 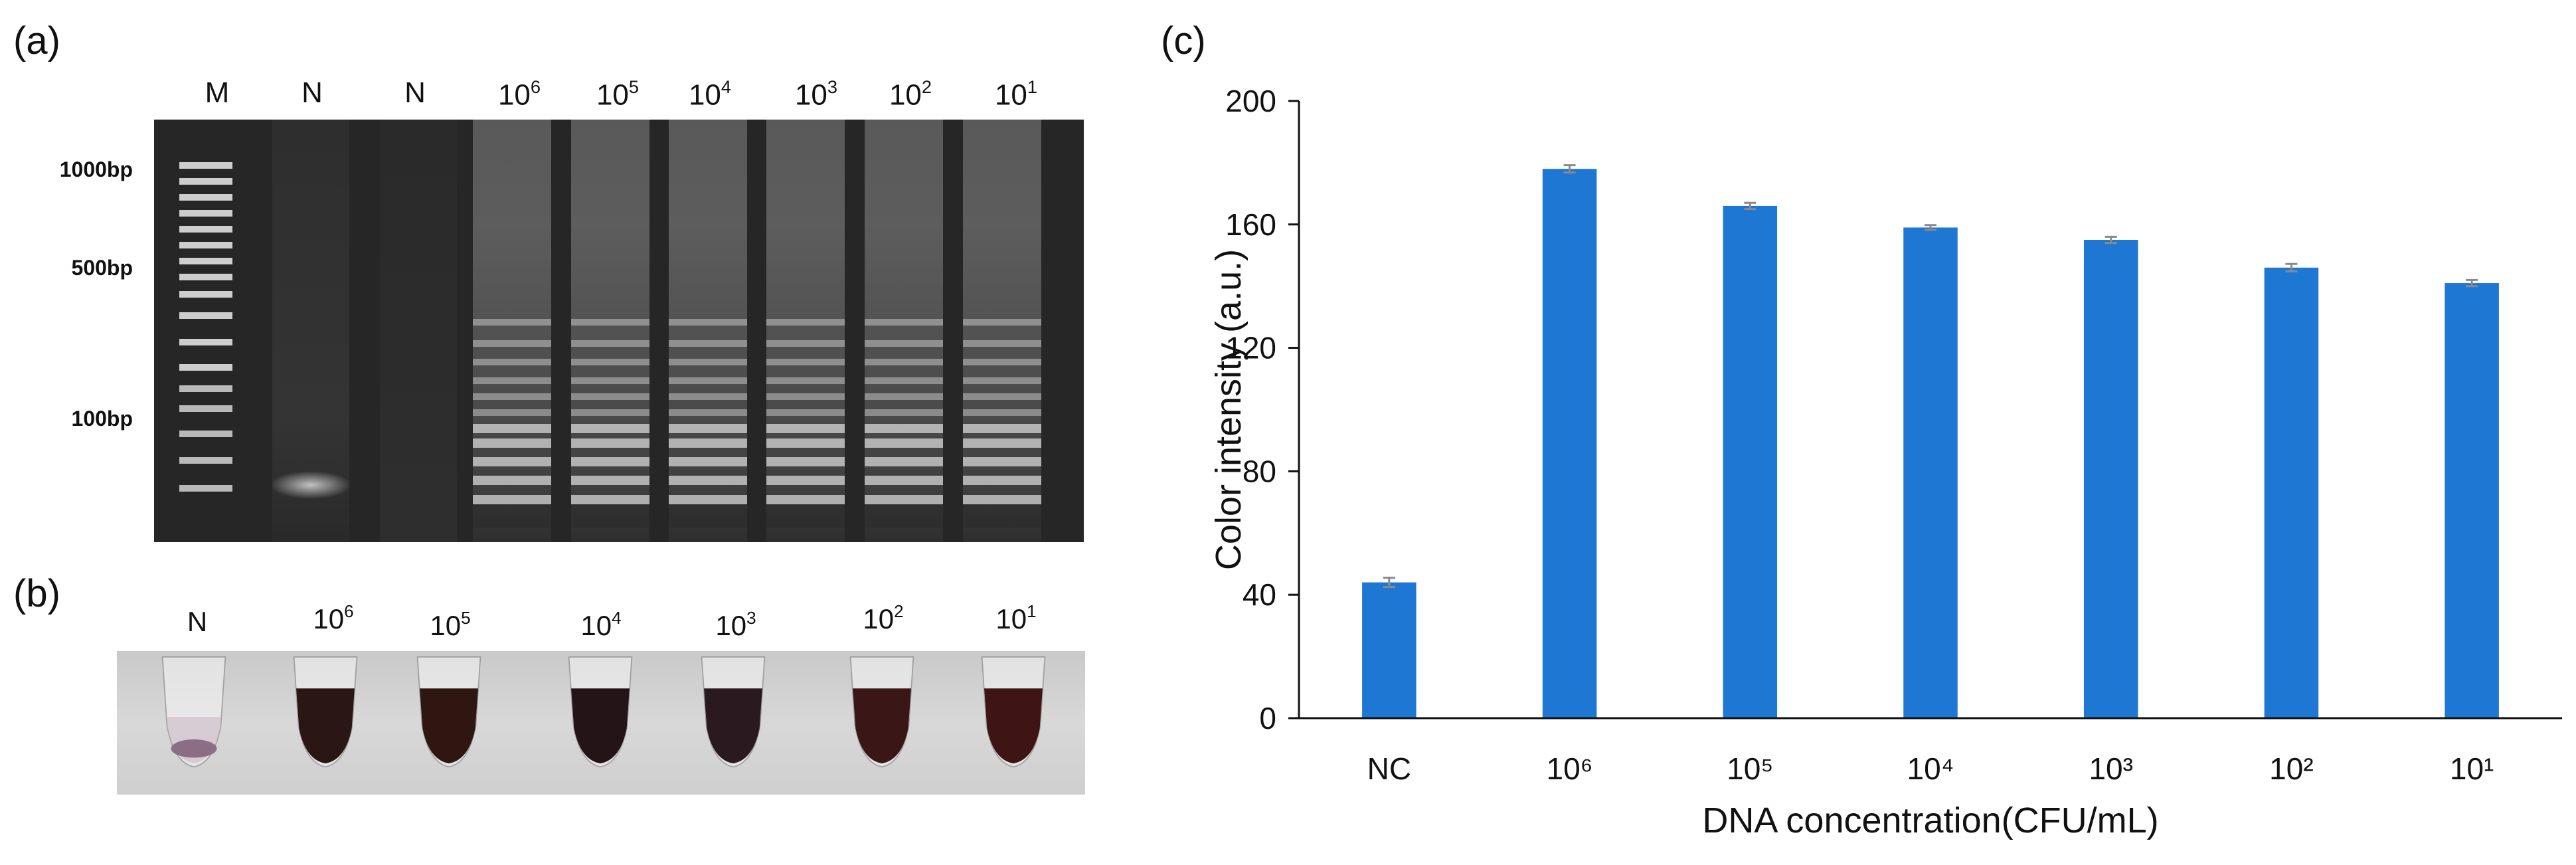 I want to click on lane-label-6: 103, so click(x=816, y=94).